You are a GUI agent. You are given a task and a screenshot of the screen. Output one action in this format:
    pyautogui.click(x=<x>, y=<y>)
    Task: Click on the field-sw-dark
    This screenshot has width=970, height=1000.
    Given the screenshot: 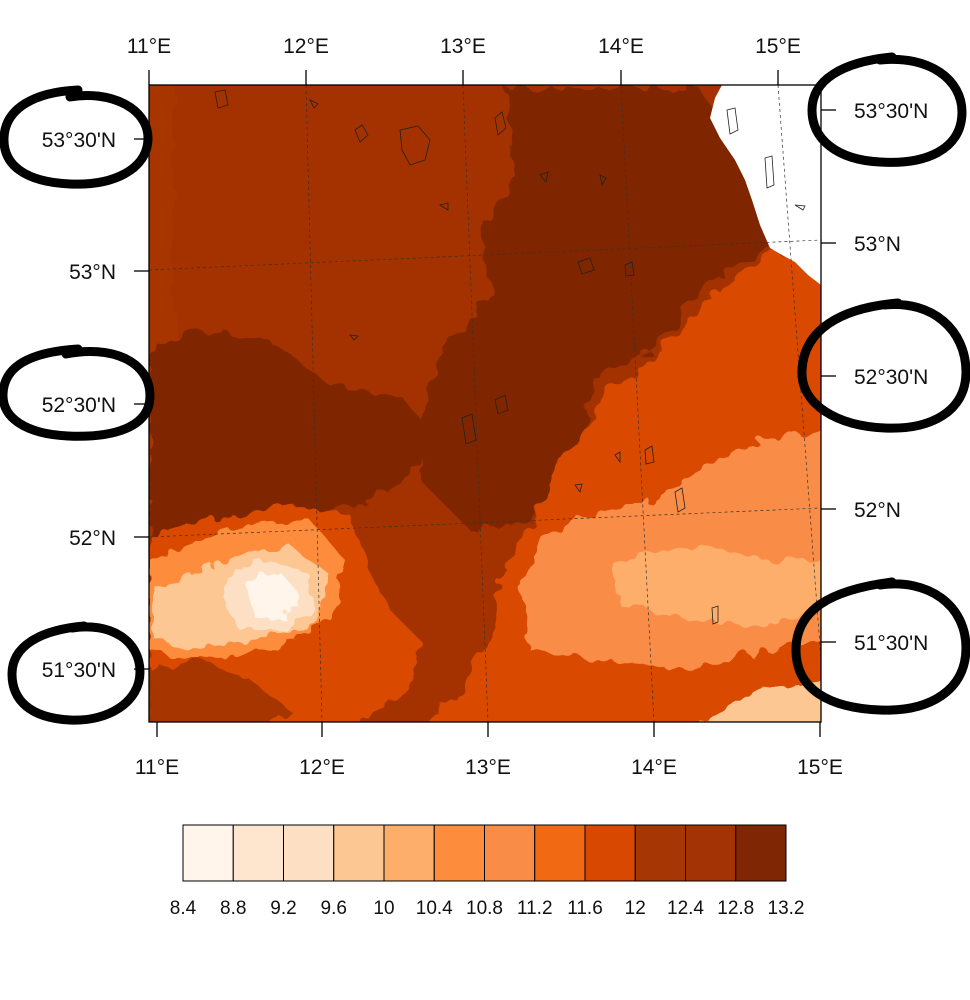 What is the action you would take?
    pyautogui.click(x=220, y=691)
    